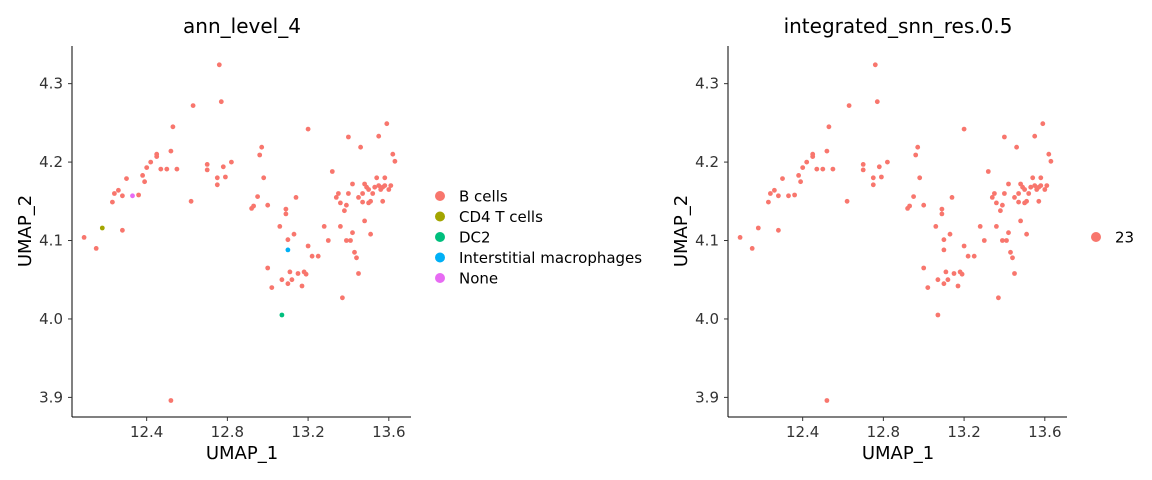 Image resolution: width=1152 pixels, height=480 pixels. Describe the element at coordinates (711, 240) in the screenshot. I see `y-ticks: 3.9 4.0 4.1 4.2 4.3` at that location.